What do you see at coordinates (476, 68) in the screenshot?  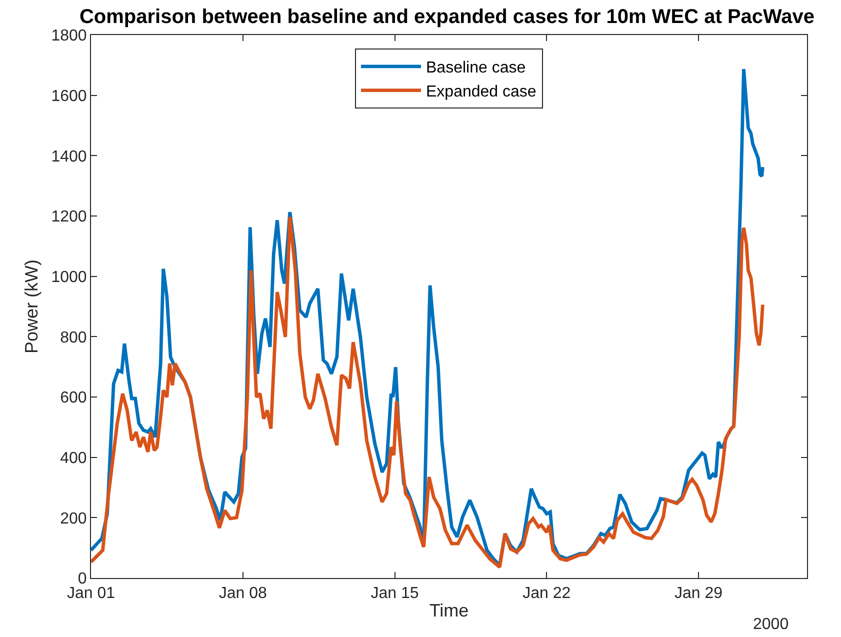 I see `legend-label: Baseline case` at bounding box center [476, 68].